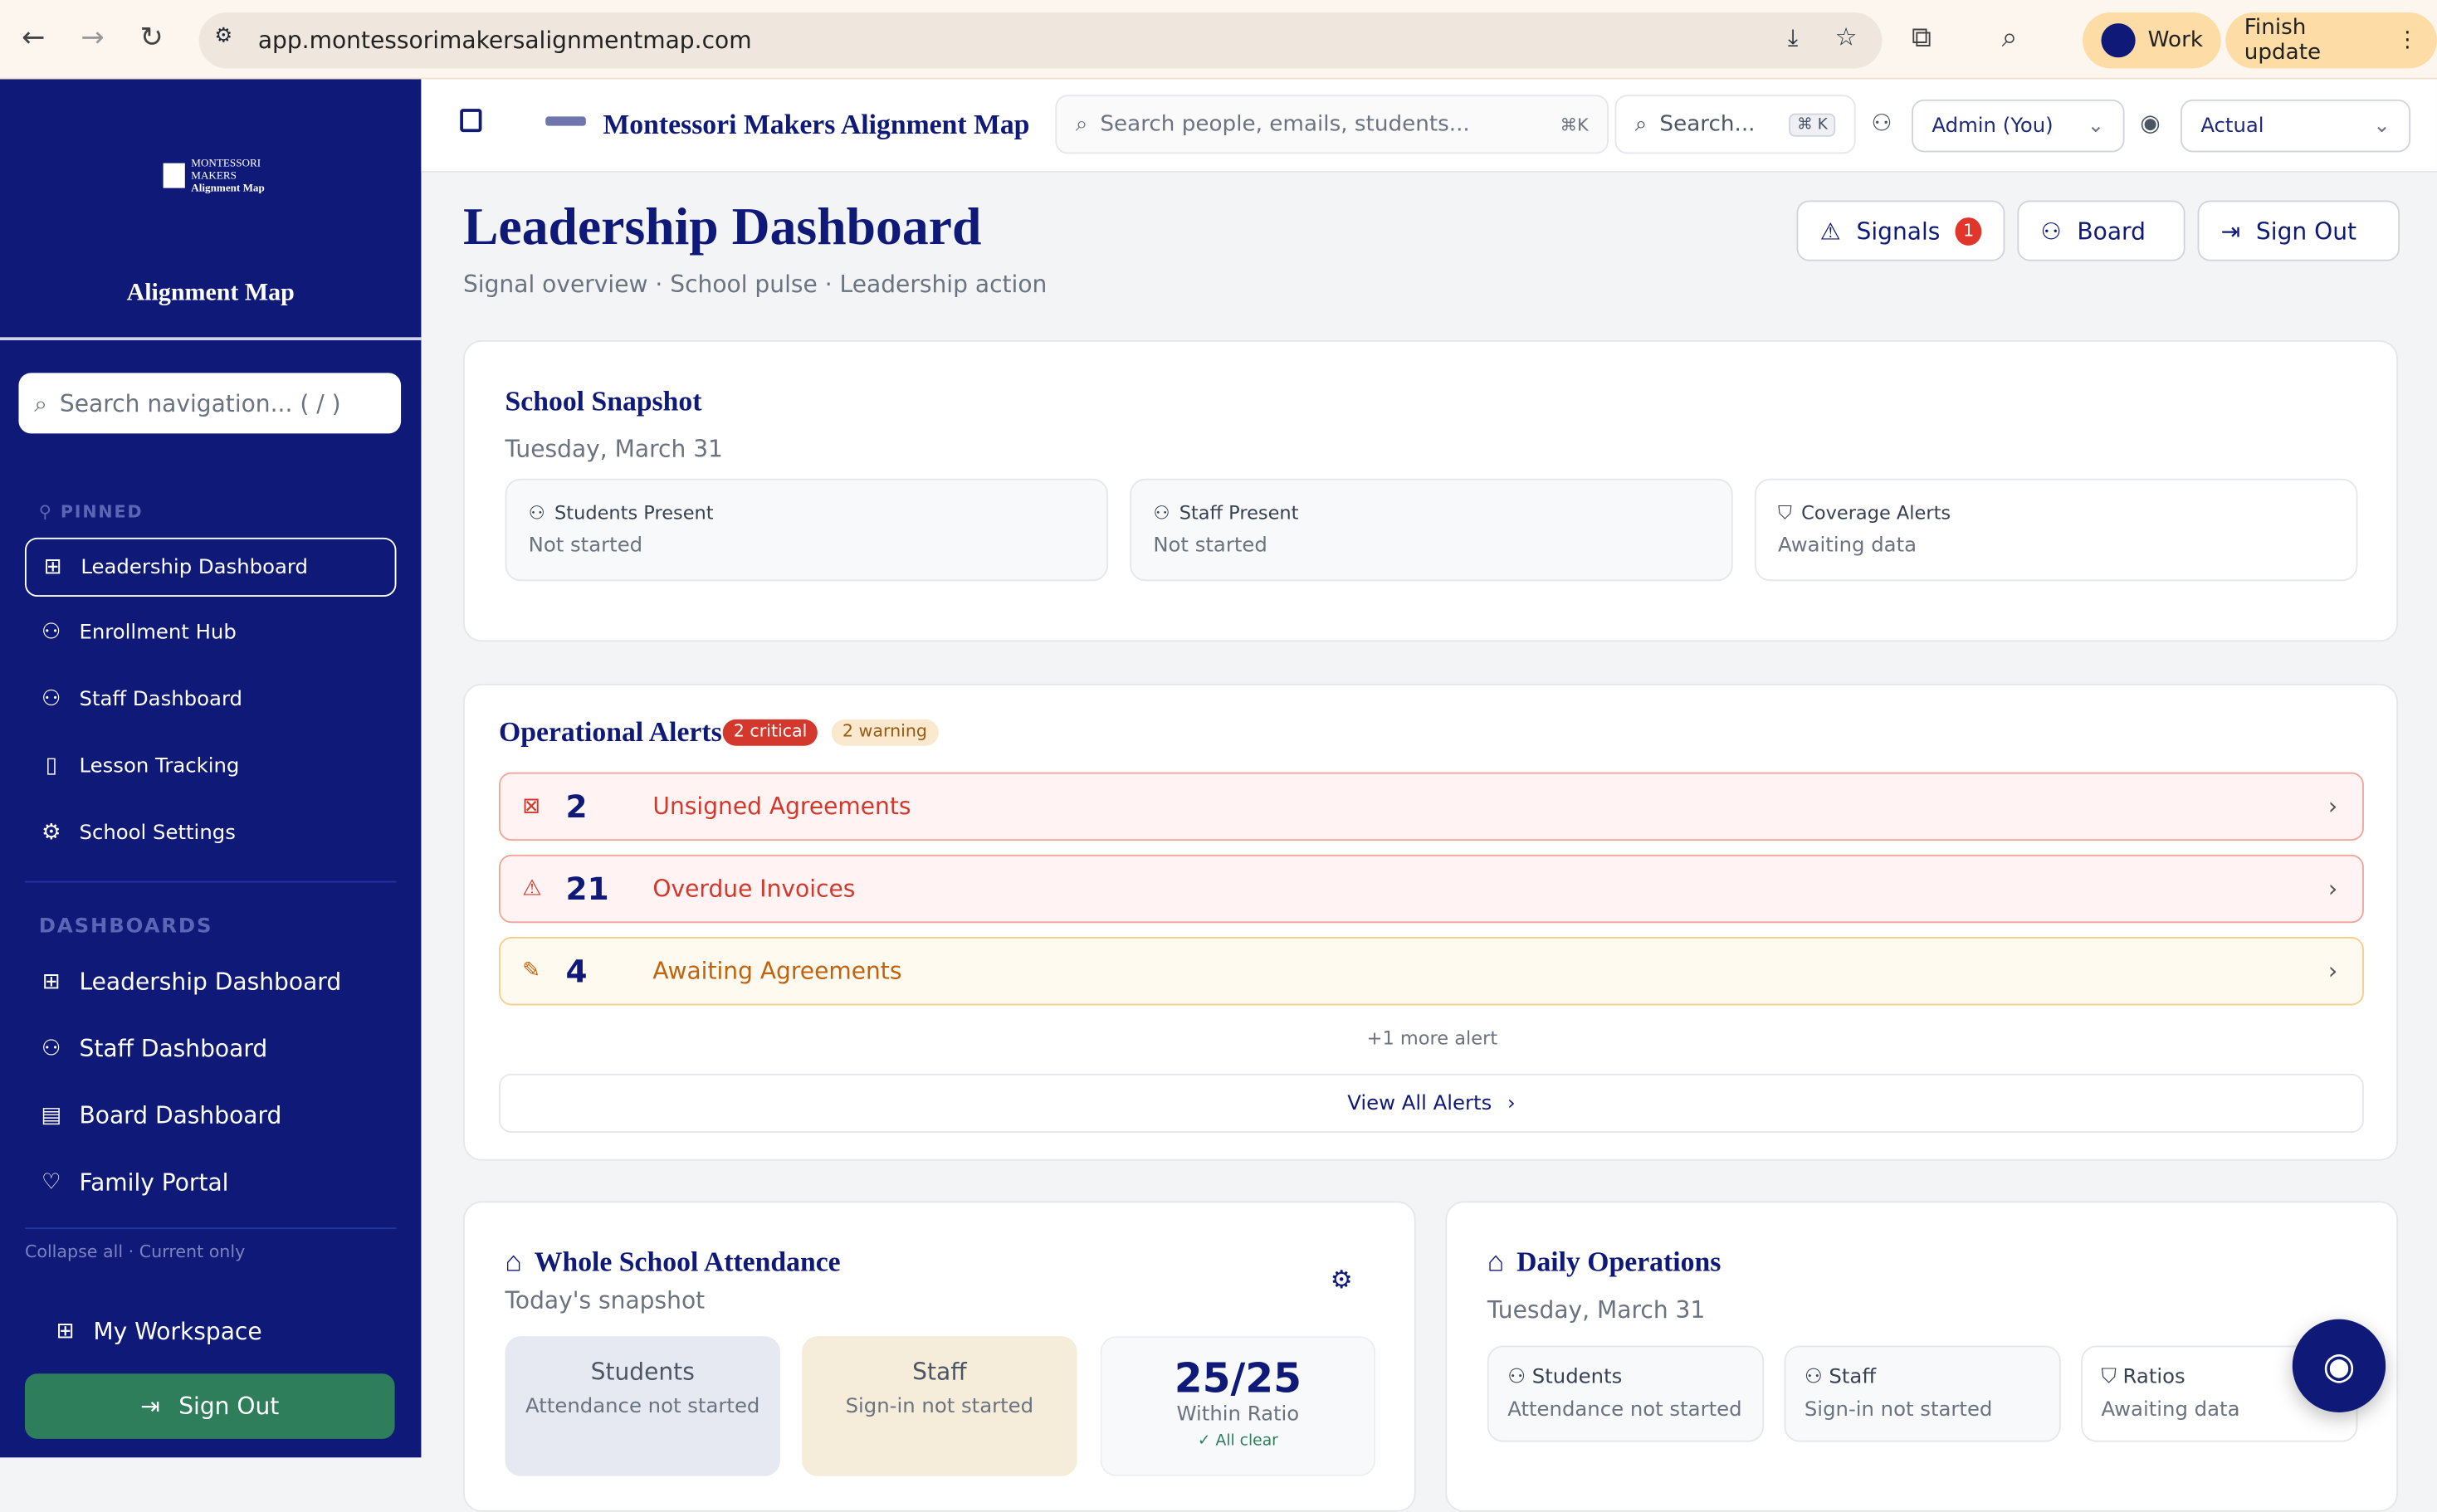 The width and height of the screenshot is (2437, 1512). I want to click on button-label: Sign Out, so click(2306, 231).